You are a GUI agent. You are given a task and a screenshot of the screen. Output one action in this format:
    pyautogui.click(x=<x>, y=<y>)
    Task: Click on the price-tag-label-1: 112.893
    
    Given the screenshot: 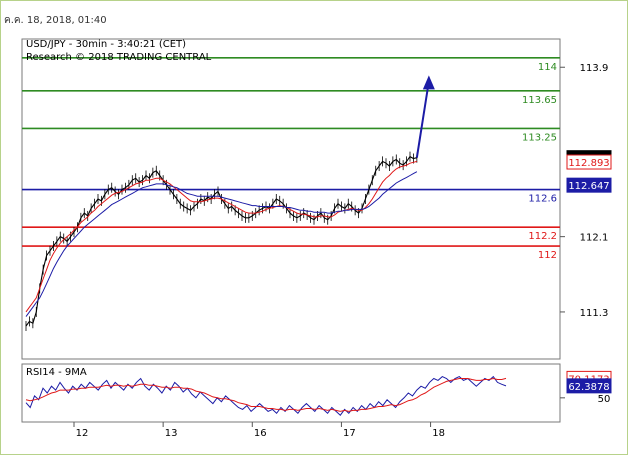 What is the action you would take?
    pyautogui.click(x=588, y=163)
    